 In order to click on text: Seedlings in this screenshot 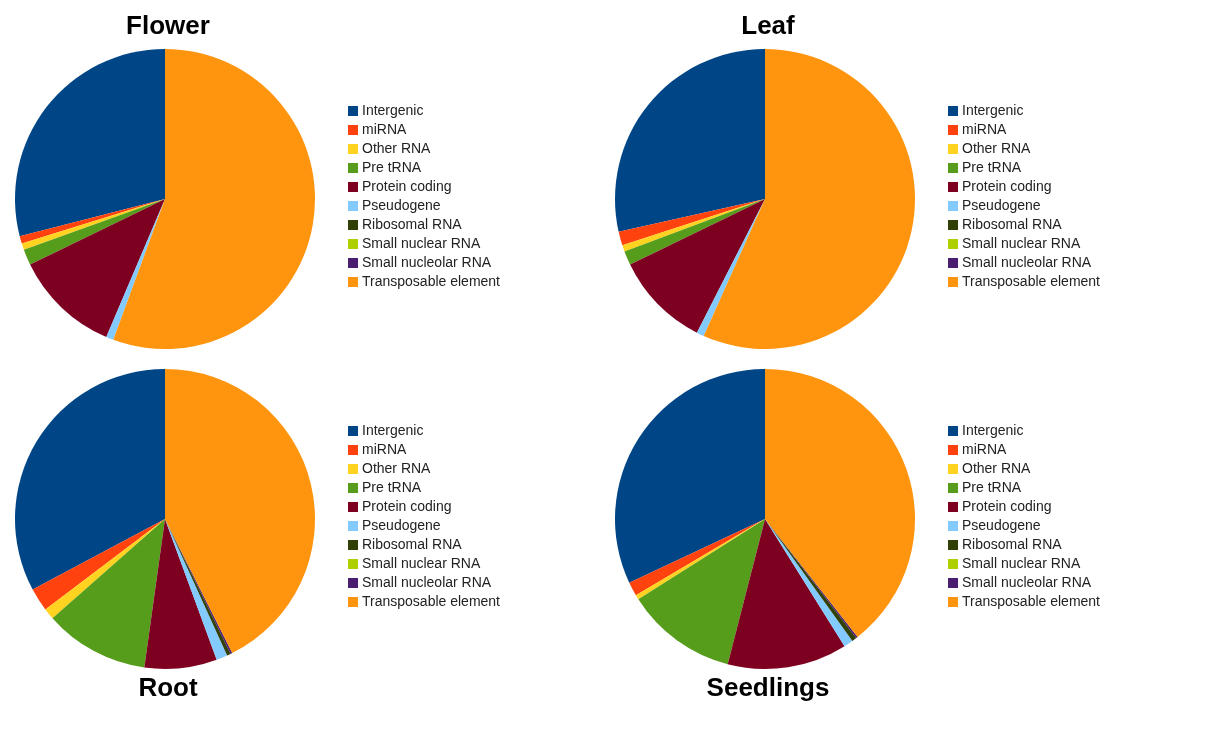, I will do `click(768, 687)`.